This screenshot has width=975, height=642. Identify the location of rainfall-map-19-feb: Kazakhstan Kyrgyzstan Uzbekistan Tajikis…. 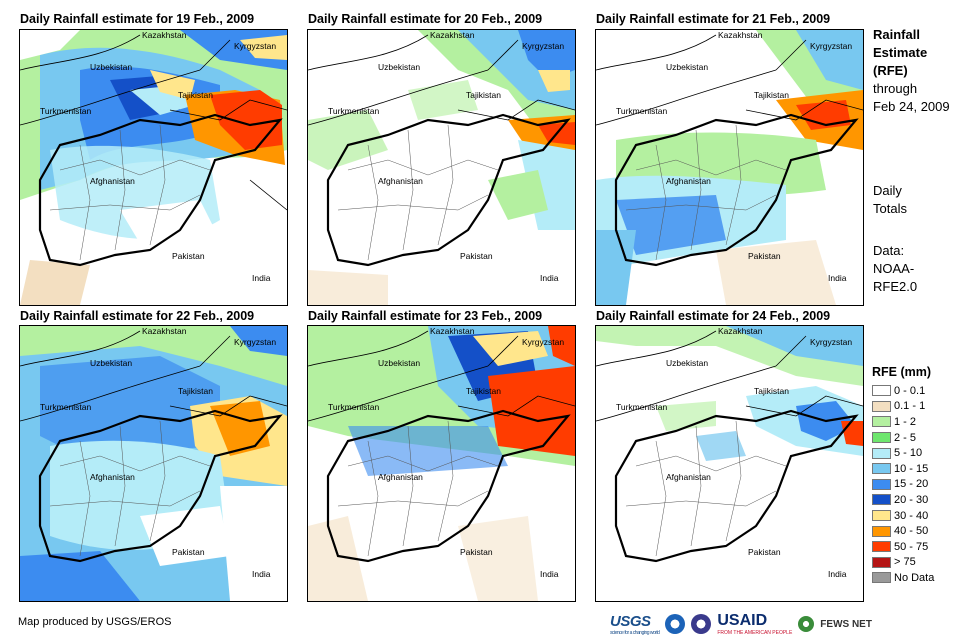
(153, 167).